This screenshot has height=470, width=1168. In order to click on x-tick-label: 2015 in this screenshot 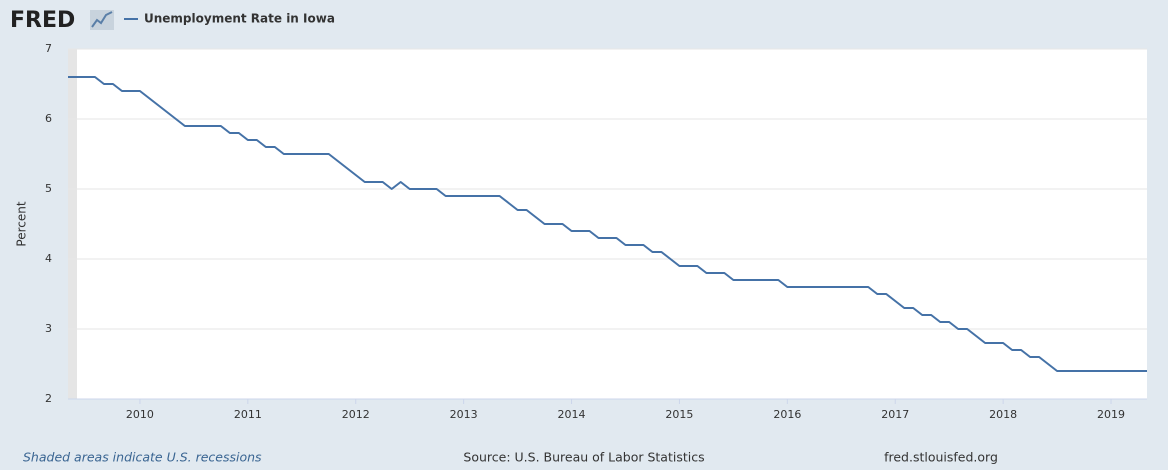, I will do `click(679, 414)`.